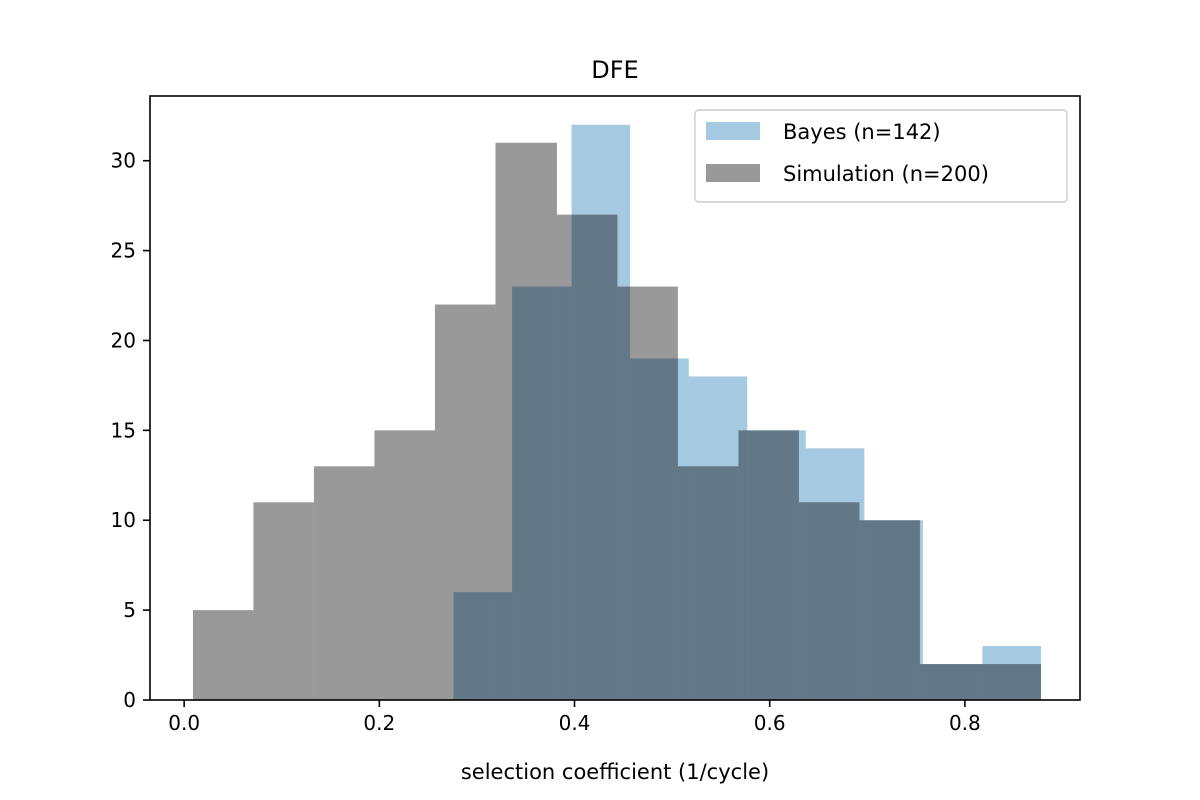 This screenshot has width=1200, height=800. Describe the element at coordinates (886, 174) in the screenshot. I see `legend-label-1: Simulation (n=200)` at that location.